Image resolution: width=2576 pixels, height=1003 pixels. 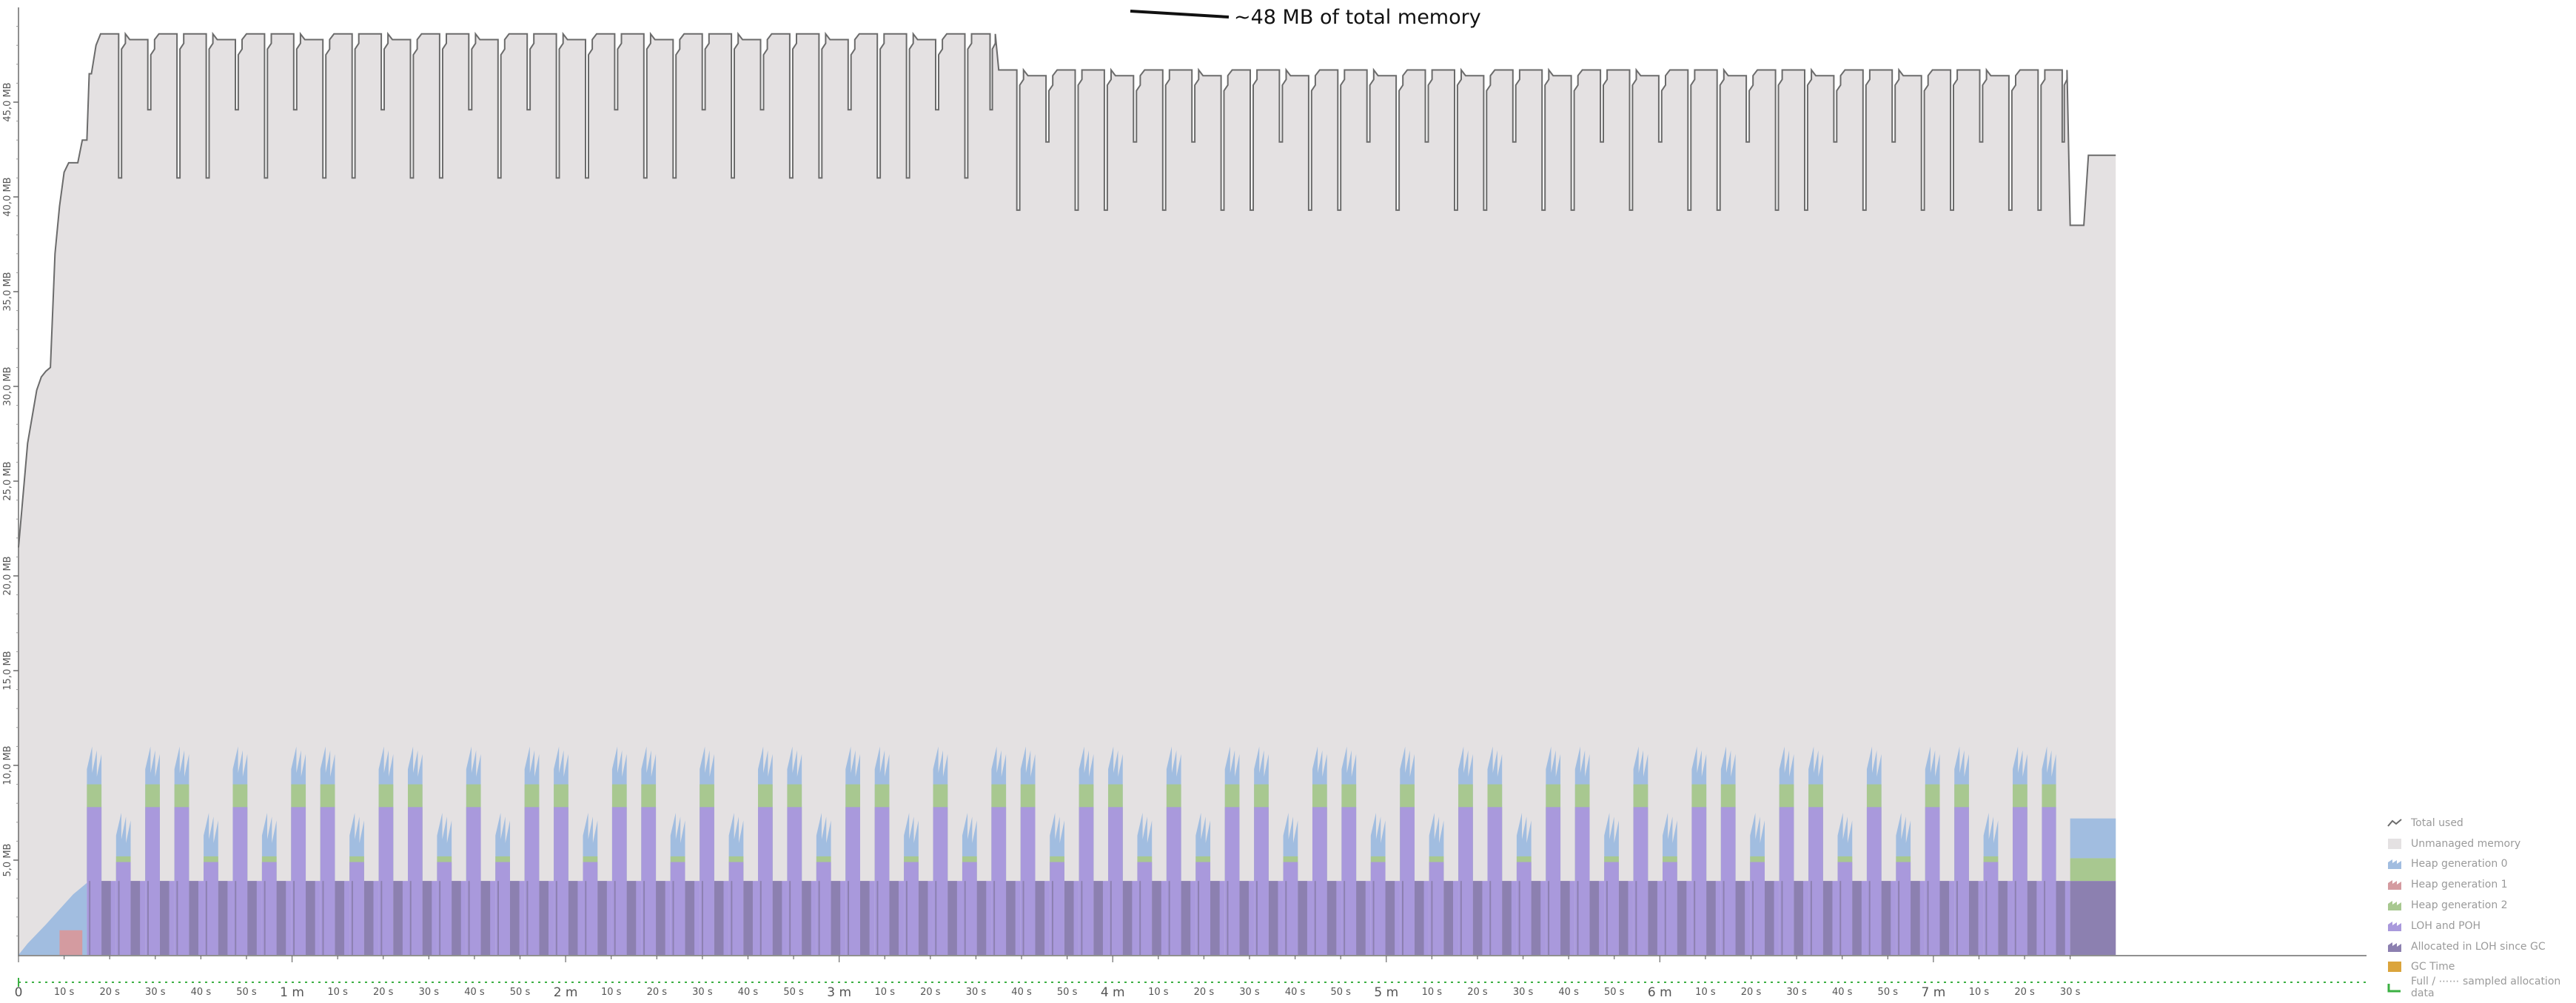 I want to click on annotation-leader-line, so click(x=1180, y=14).